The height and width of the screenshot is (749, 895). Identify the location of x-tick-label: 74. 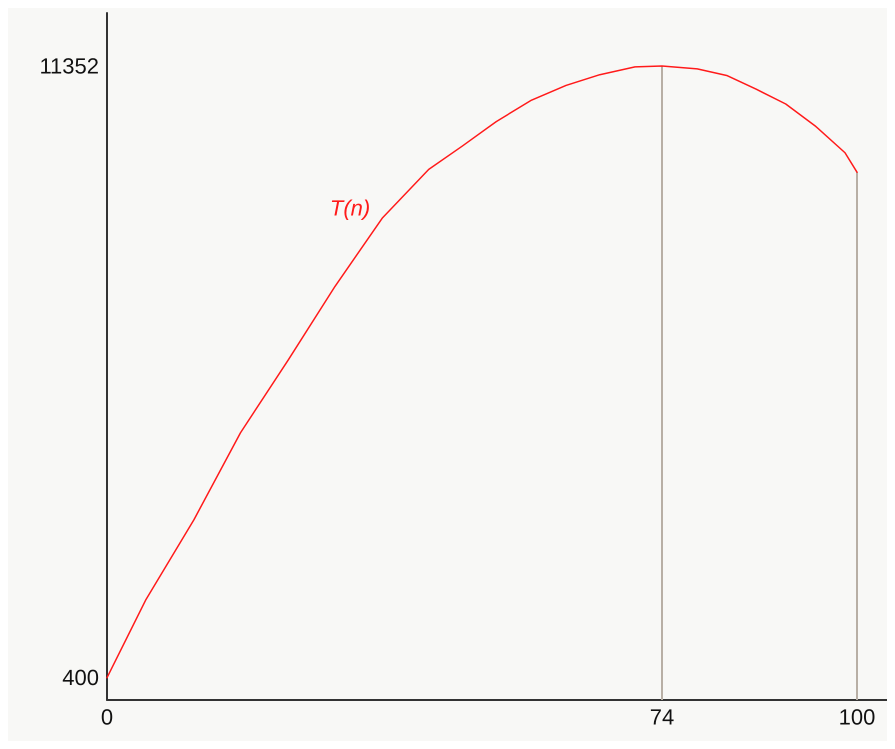
(662, 717).